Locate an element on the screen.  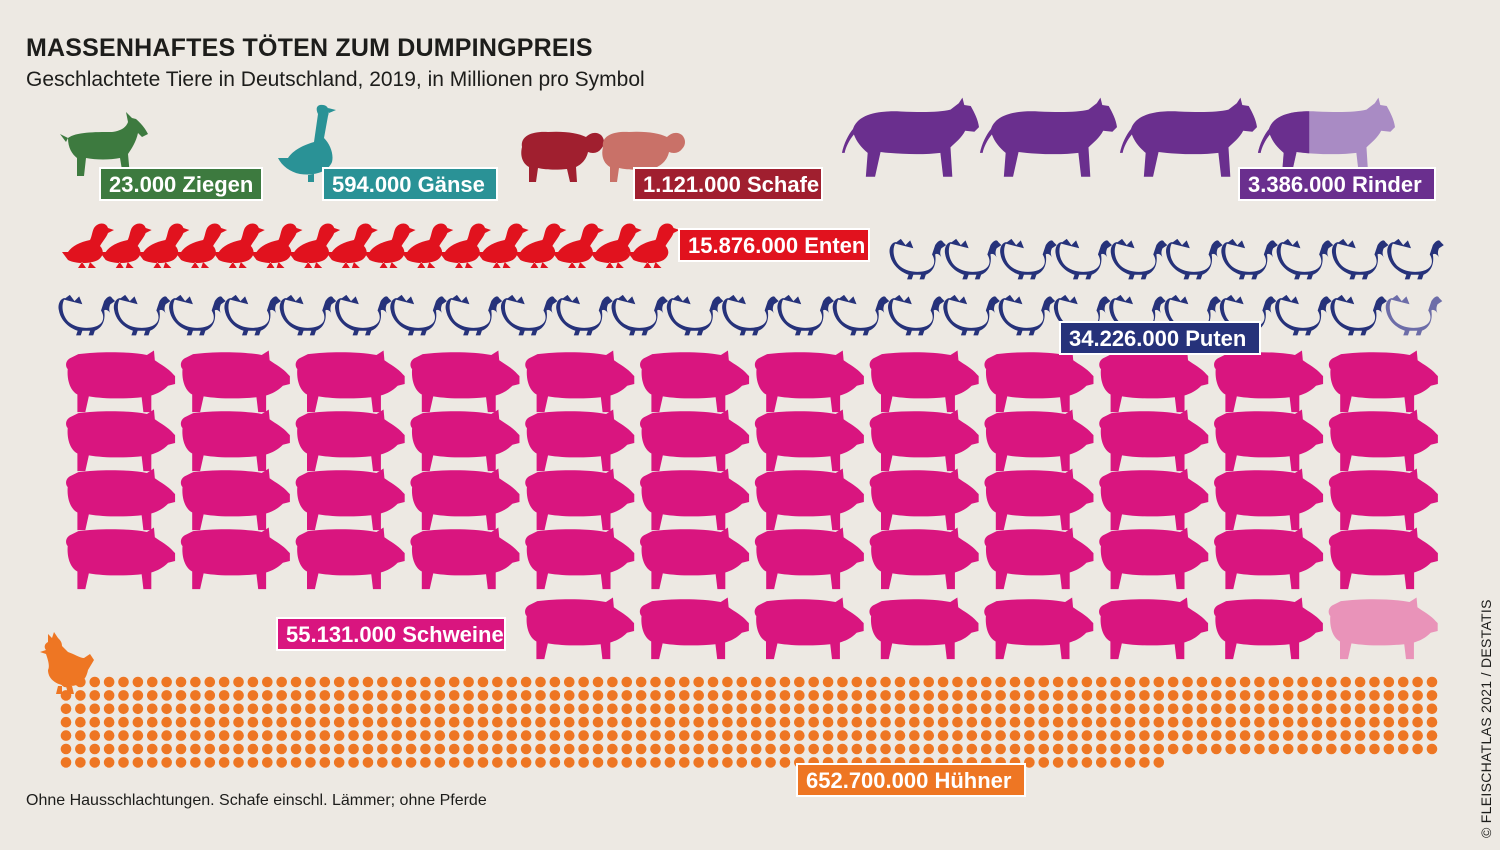
label-puten: 34.226.000 Puten is located at coordinates (1160, 338).